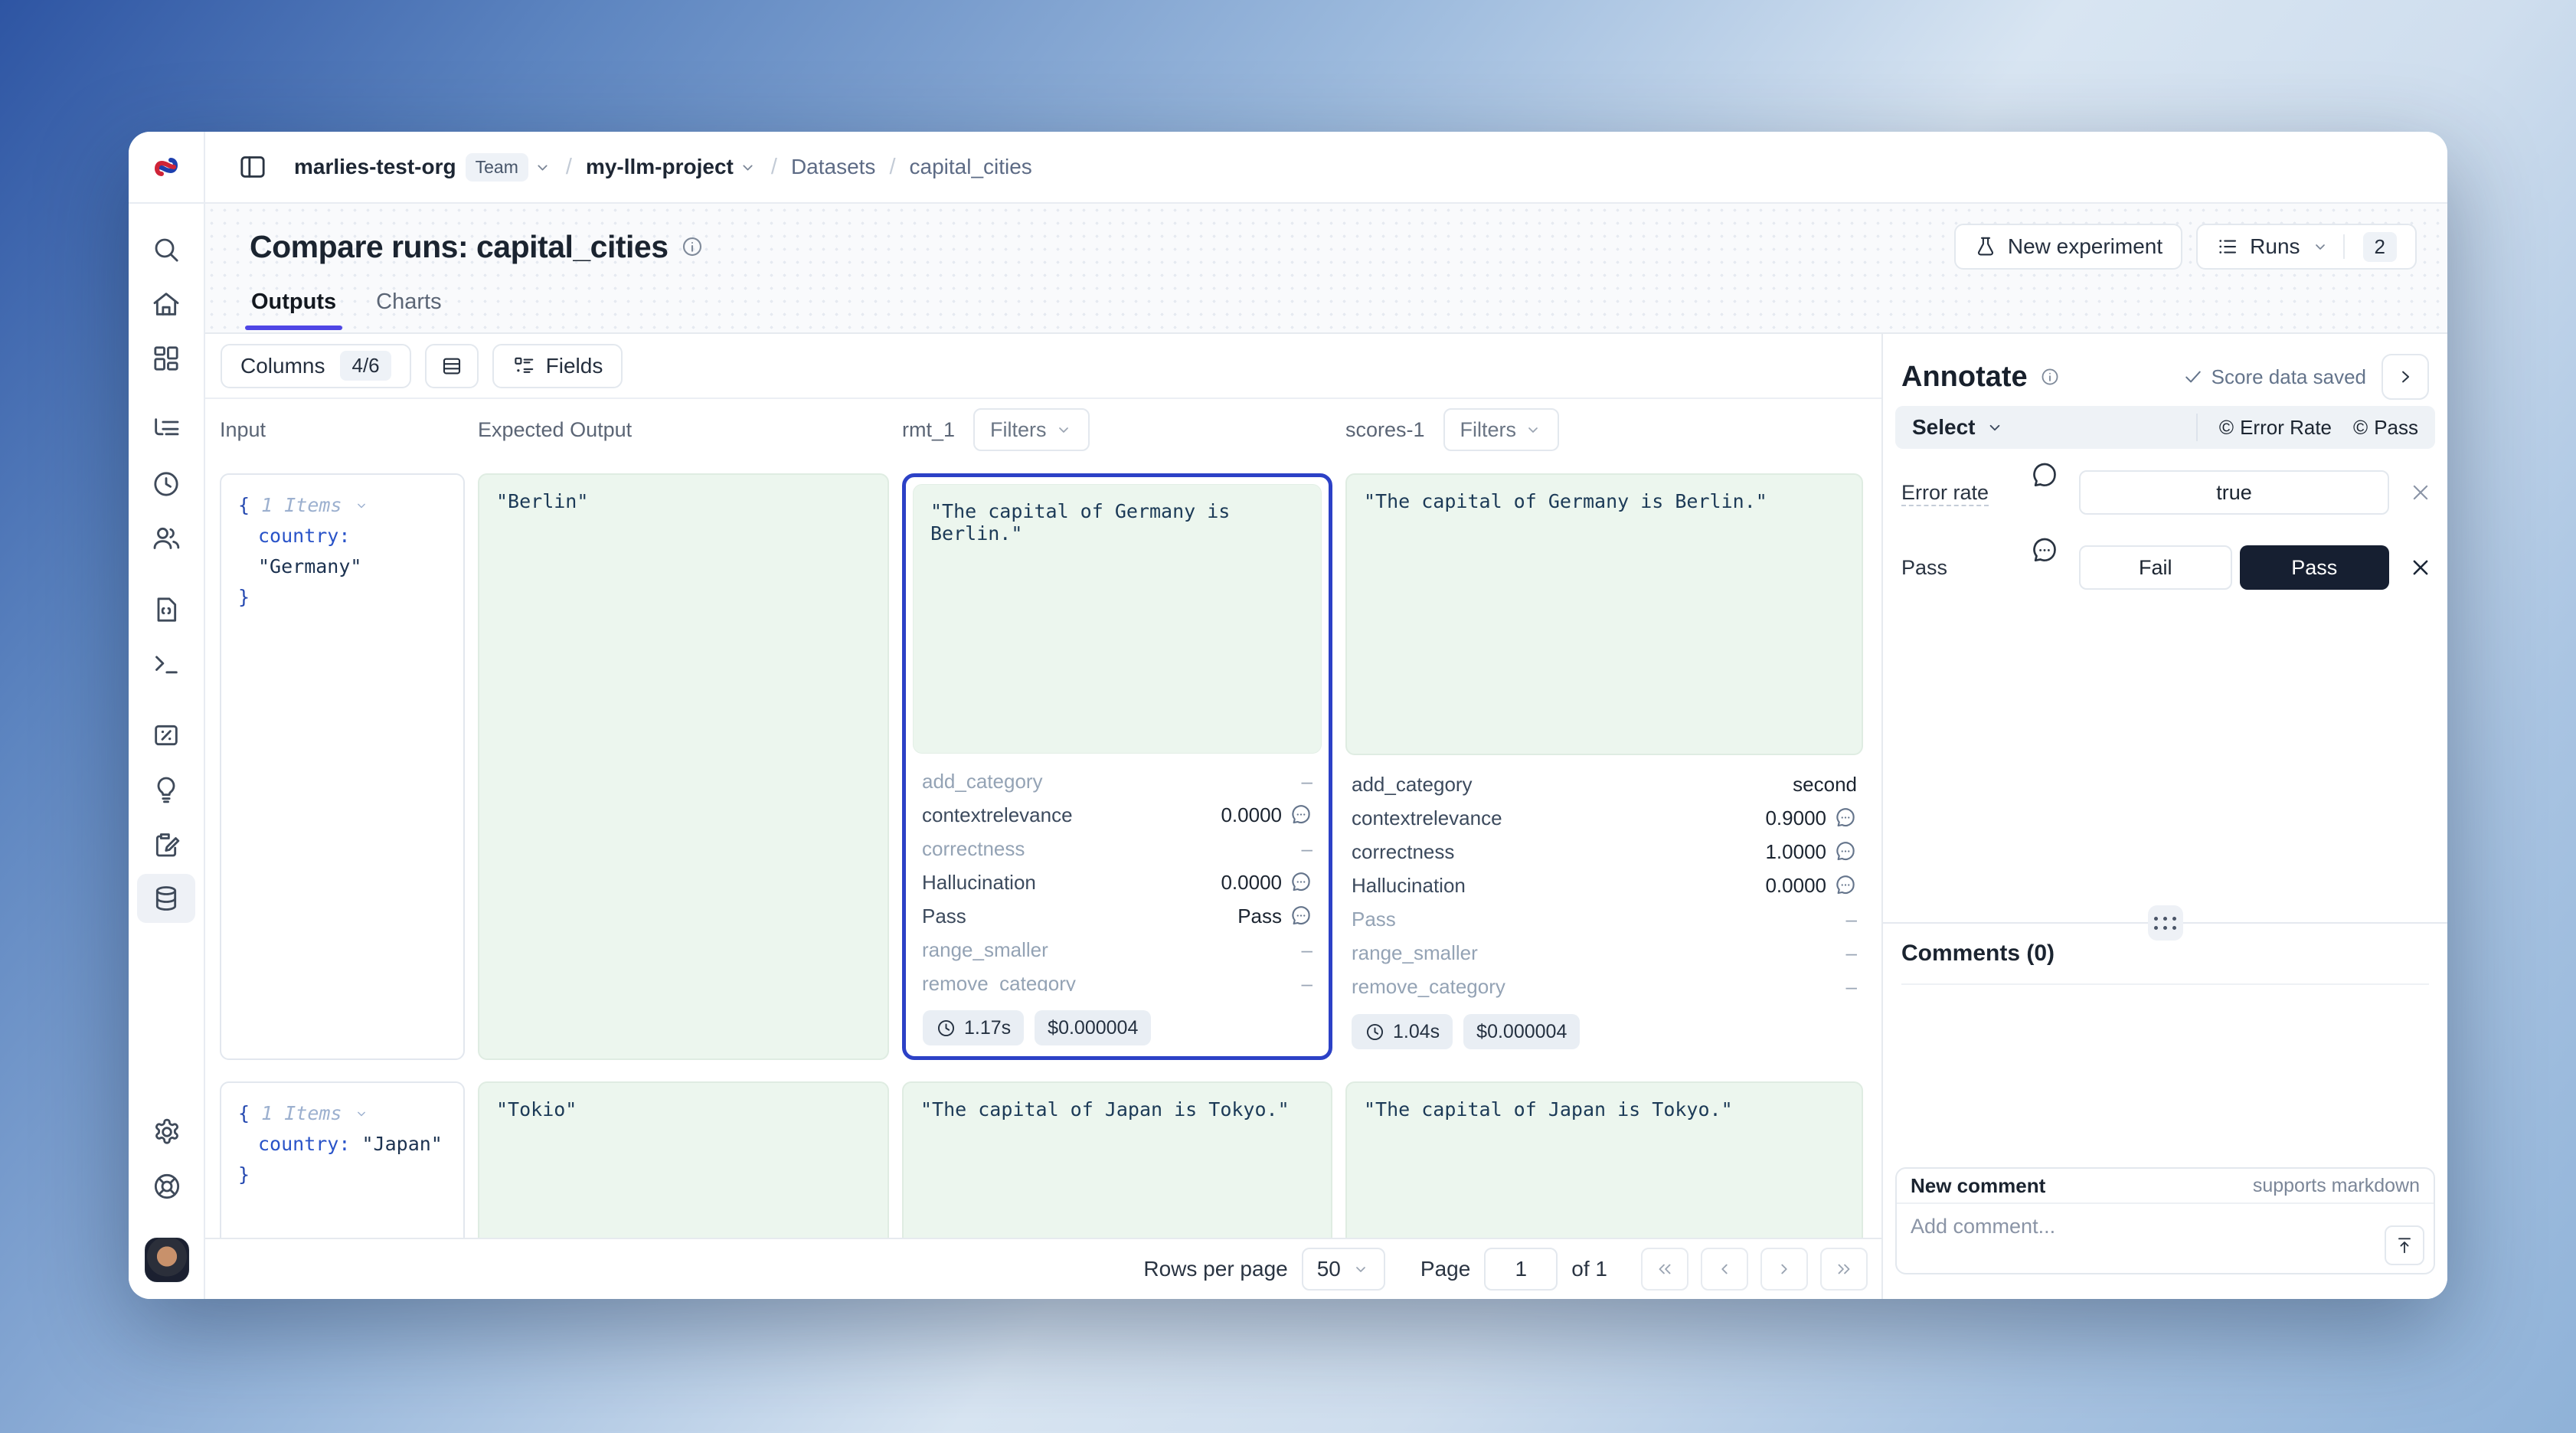  What do you see at coordinates (833, 166) in the screenshot?
I see `breadcrumb-datasets: Datasets` at bounding box center [833, 166].